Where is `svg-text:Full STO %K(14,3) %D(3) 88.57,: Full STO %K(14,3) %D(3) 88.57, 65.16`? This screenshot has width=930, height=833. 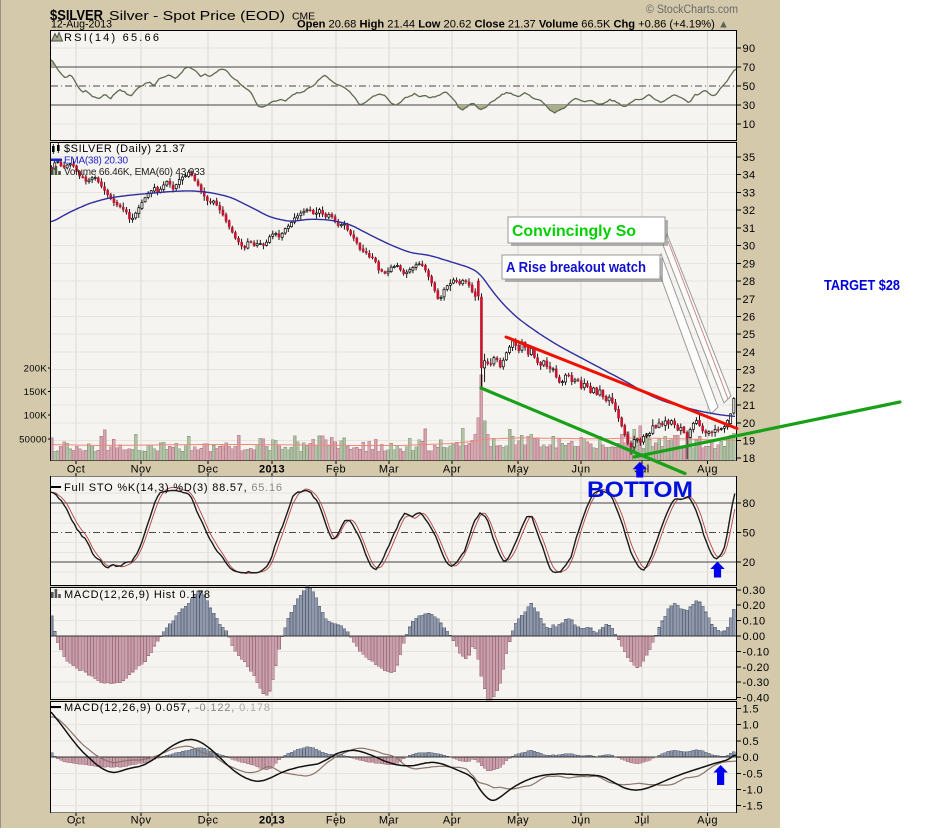 svg-text:Full STO %K(14,3) %D(3) 88.57,: Full STO %K(14,3) %D(3) 88.57, 65.16 is located at coordinates (173, 488).